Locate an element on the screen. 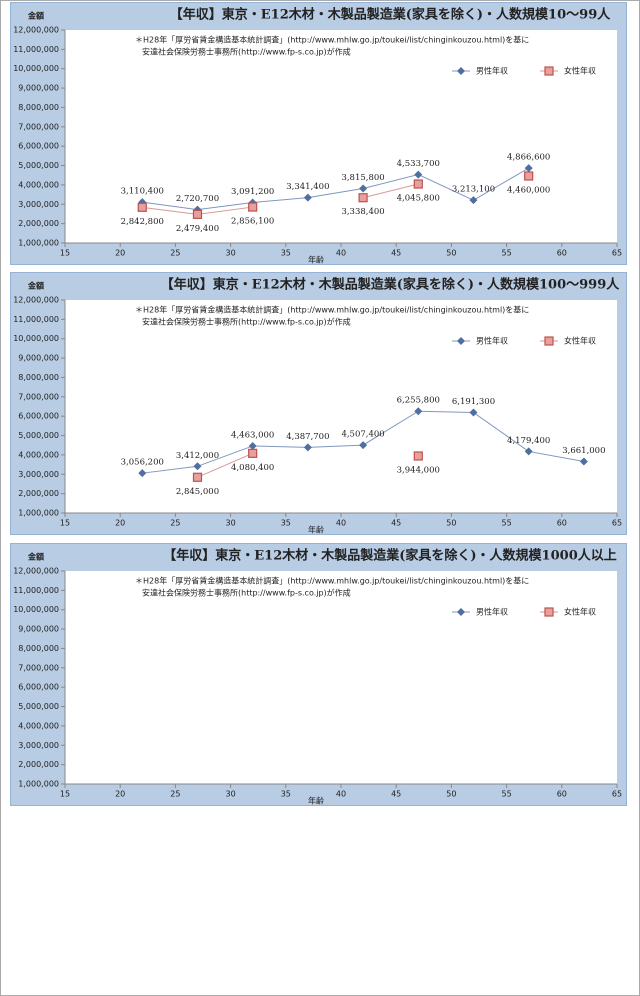 This screenshot has height=996, width=640. data-label: 6,255,800 is located at coordinates (418, 401).